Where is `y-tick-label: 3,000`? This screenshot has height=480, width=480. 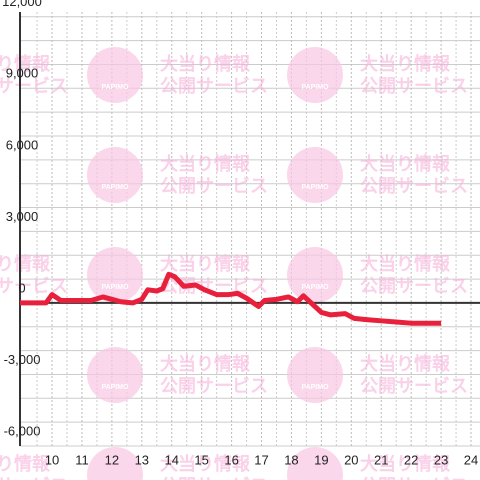
y-tick-label: 3,000 is located at coordinates (22, 216).